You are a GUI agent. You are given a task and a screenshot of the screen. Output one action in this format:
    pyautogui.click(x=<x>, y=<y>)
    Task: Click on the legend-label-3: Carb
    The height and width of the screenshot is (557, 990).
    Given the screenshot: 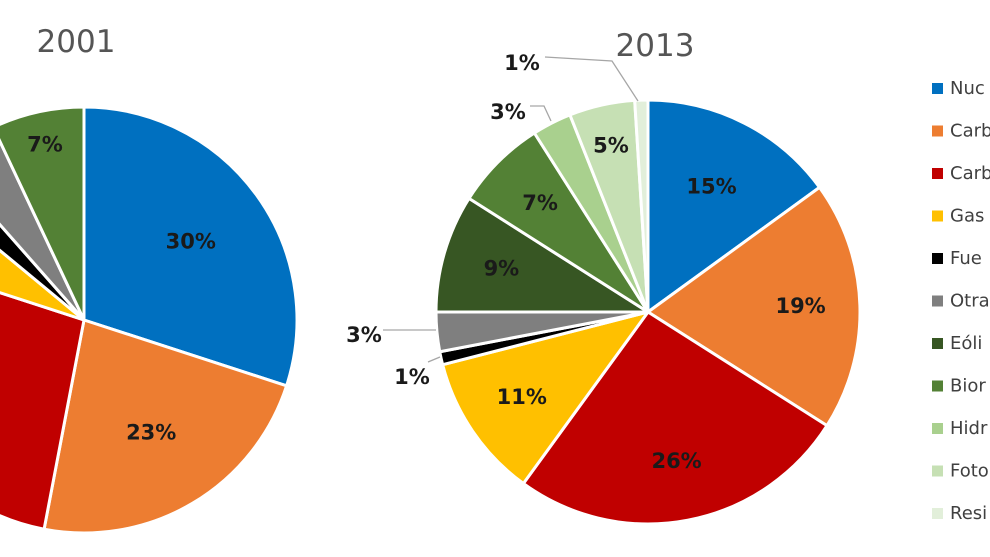 What is the action you would take?
    pyautogui.click(x=970, y=173)
    